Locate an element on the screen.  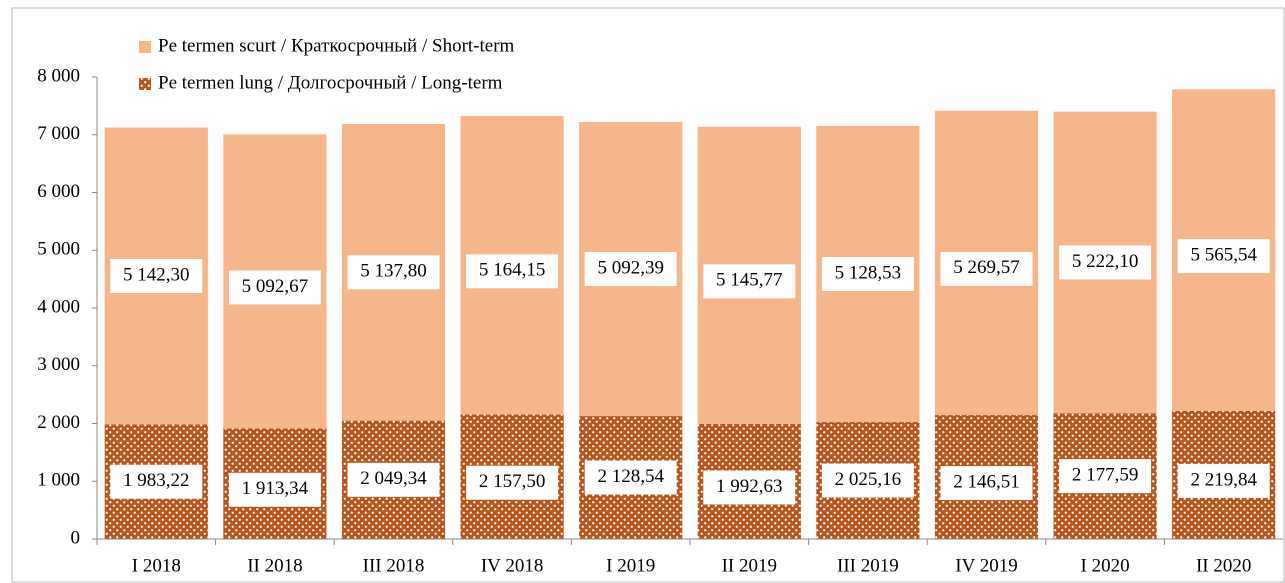
data-label: 2 157,50 is located at coordinates (512, 481).